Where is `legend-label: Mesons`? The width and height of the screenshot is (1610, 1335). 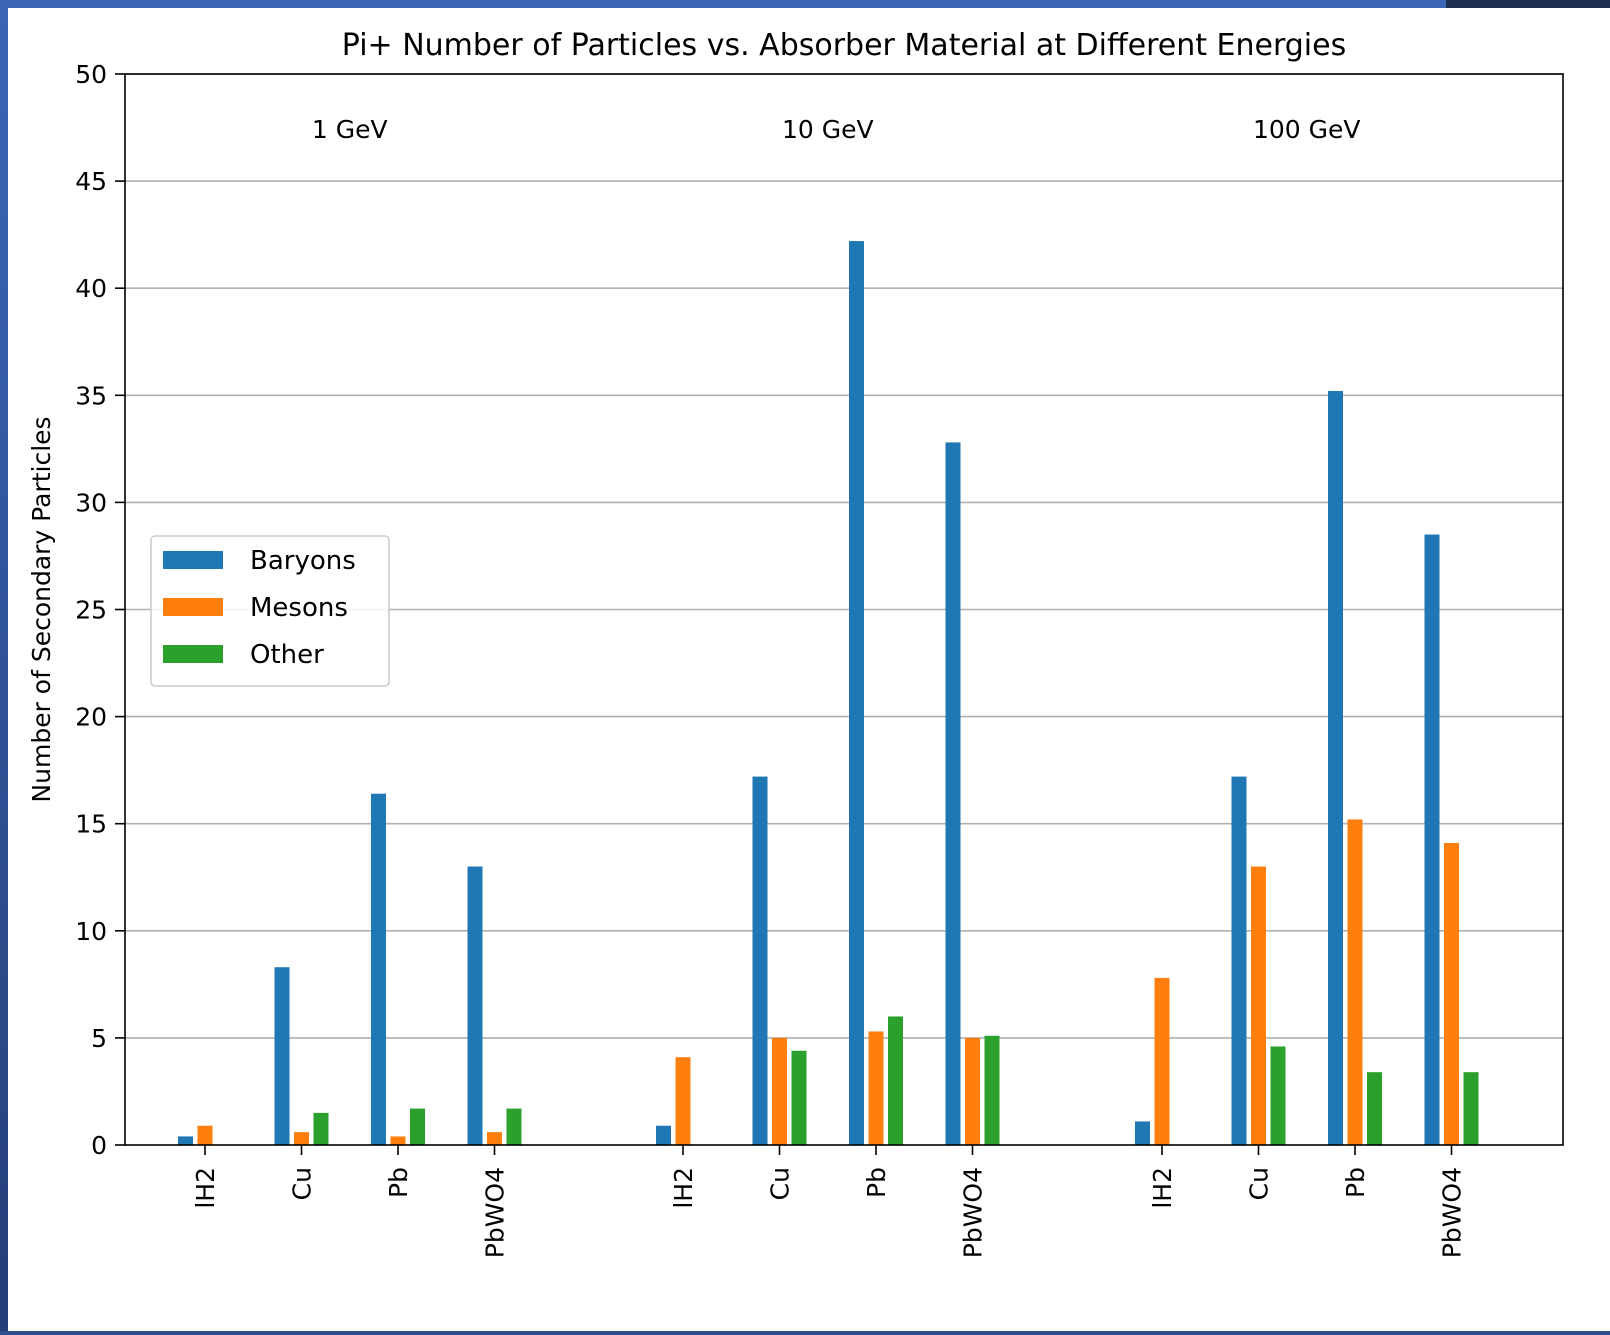
legend-label: Mesons is located at coordinates (299, 608).